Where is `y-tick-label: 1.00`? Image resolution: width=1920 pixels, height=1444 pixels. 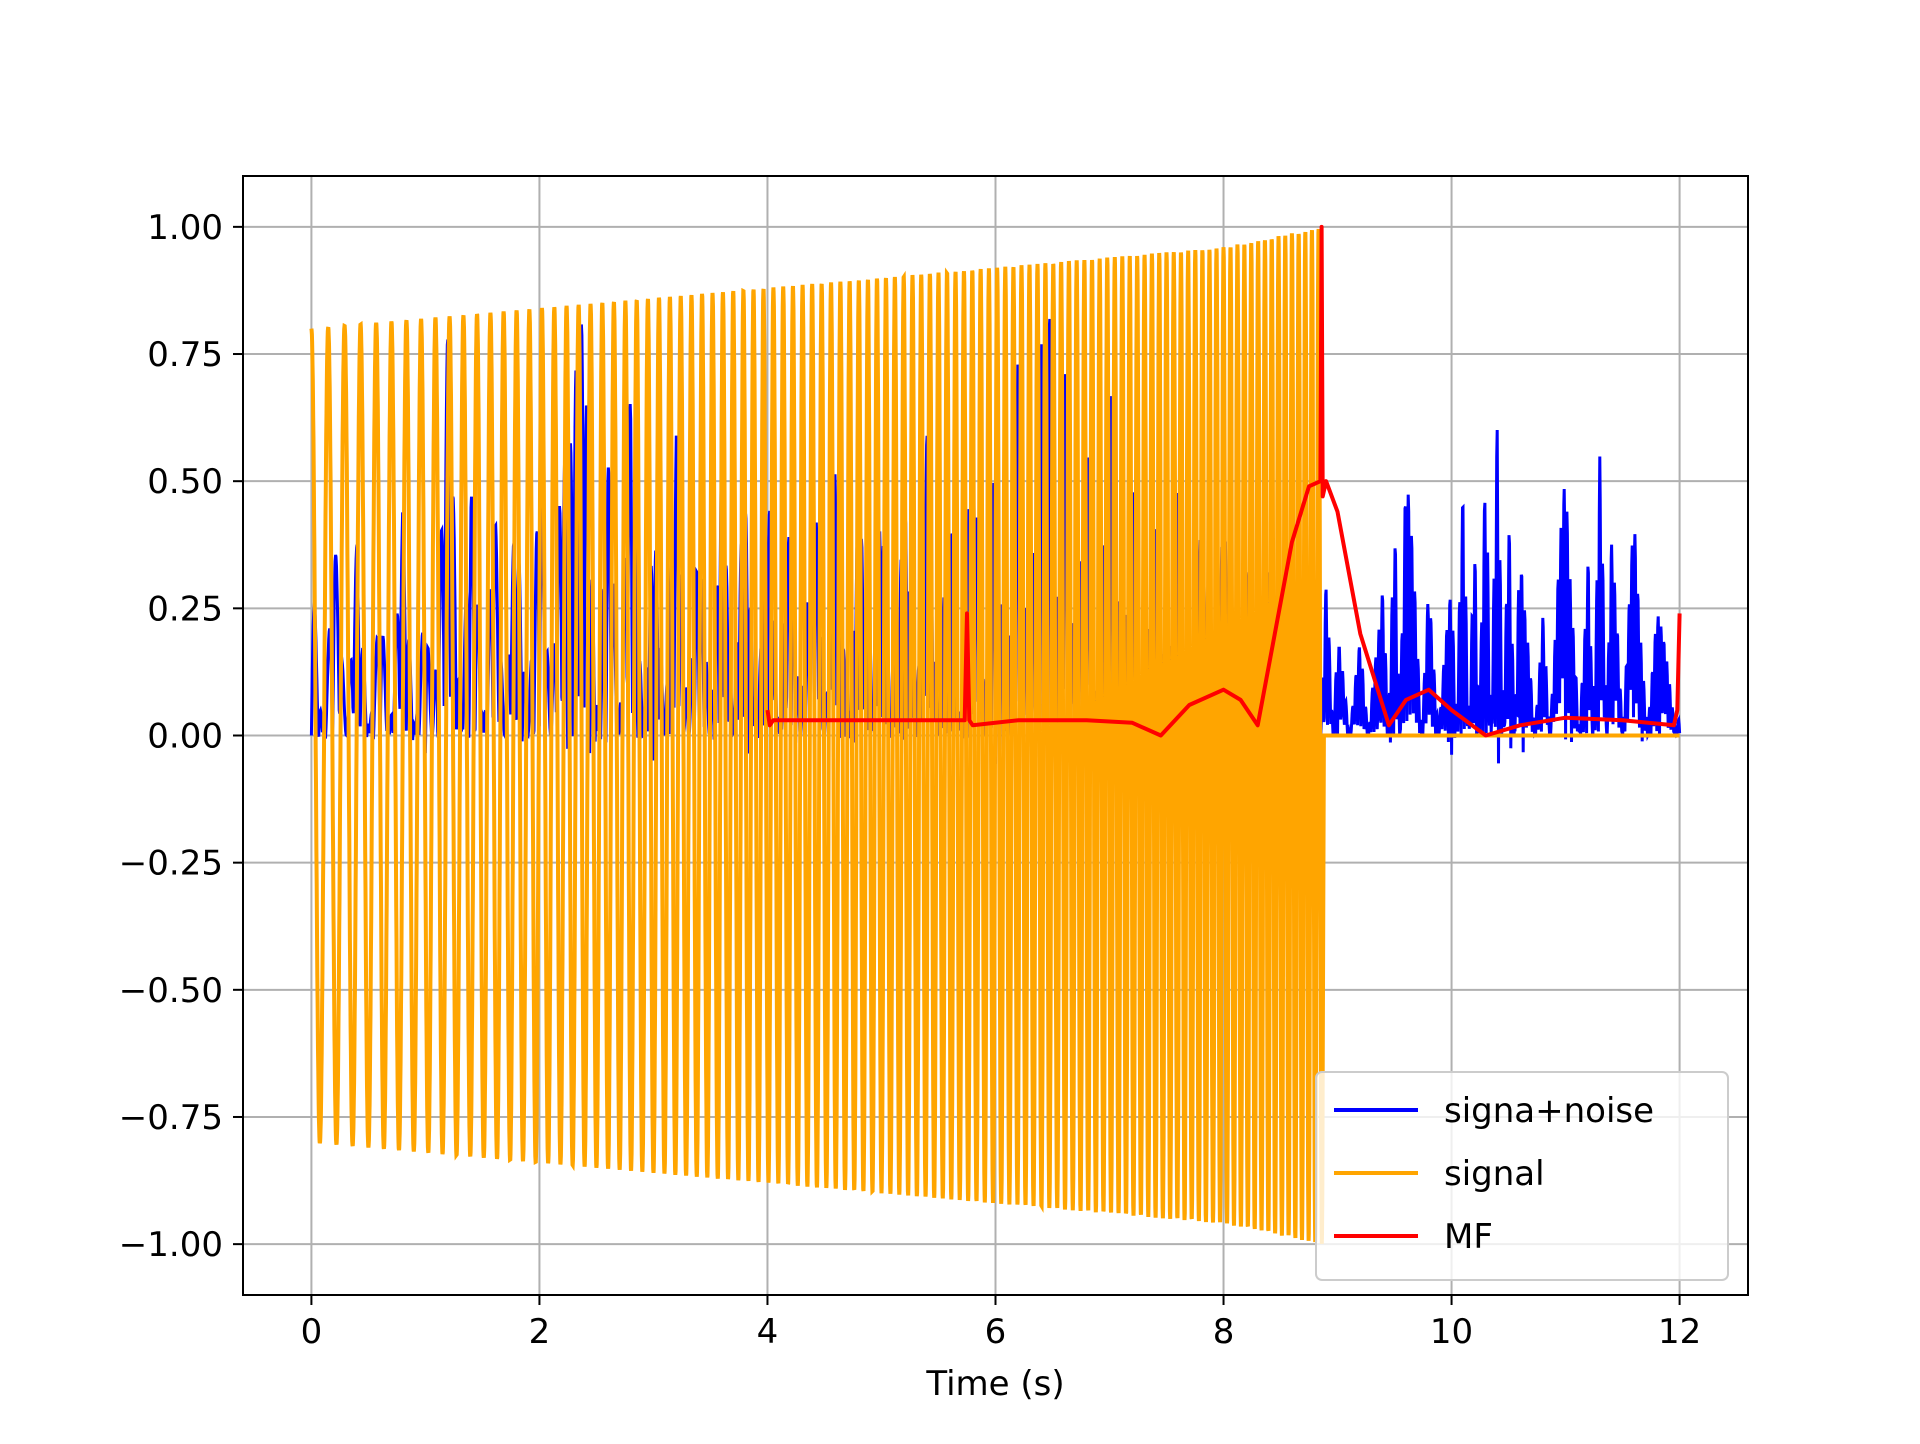
y-tick-label: 1.00 is located at coordinates (185, 228).